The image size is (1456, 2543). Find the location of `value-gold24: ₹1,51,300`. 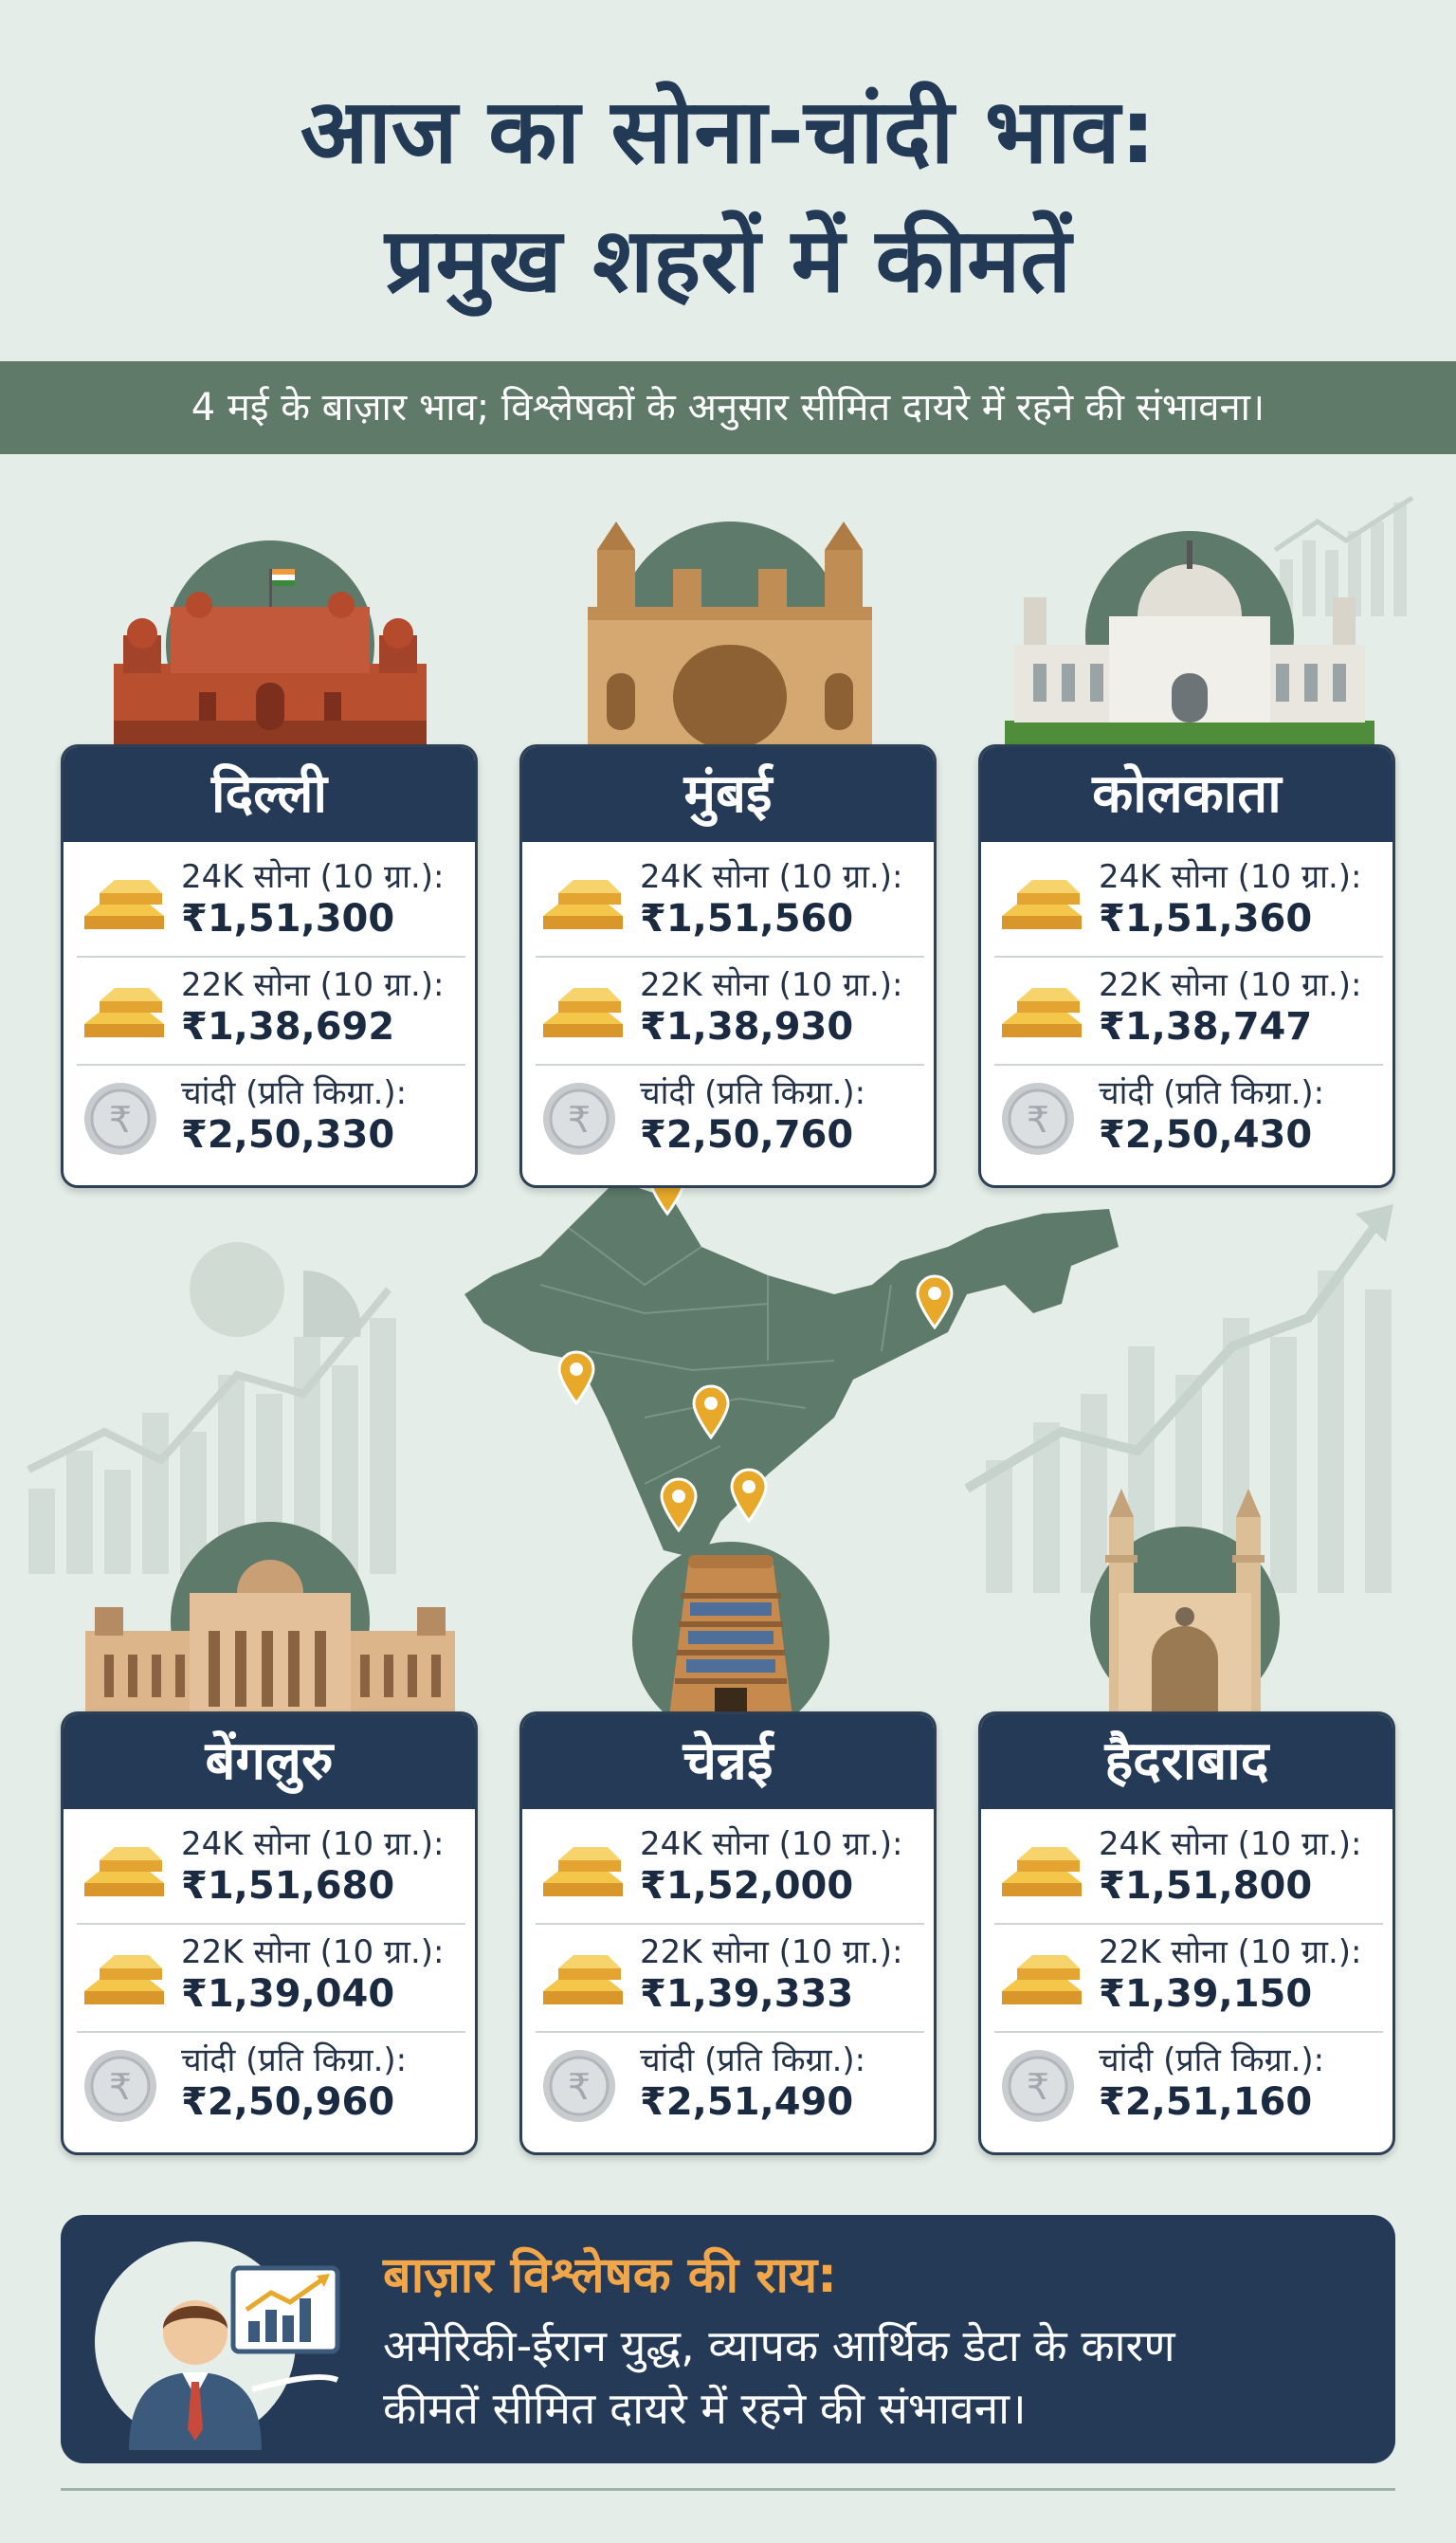

value-gold24: ₹1,51,300 is located at coordinates (288, 919).